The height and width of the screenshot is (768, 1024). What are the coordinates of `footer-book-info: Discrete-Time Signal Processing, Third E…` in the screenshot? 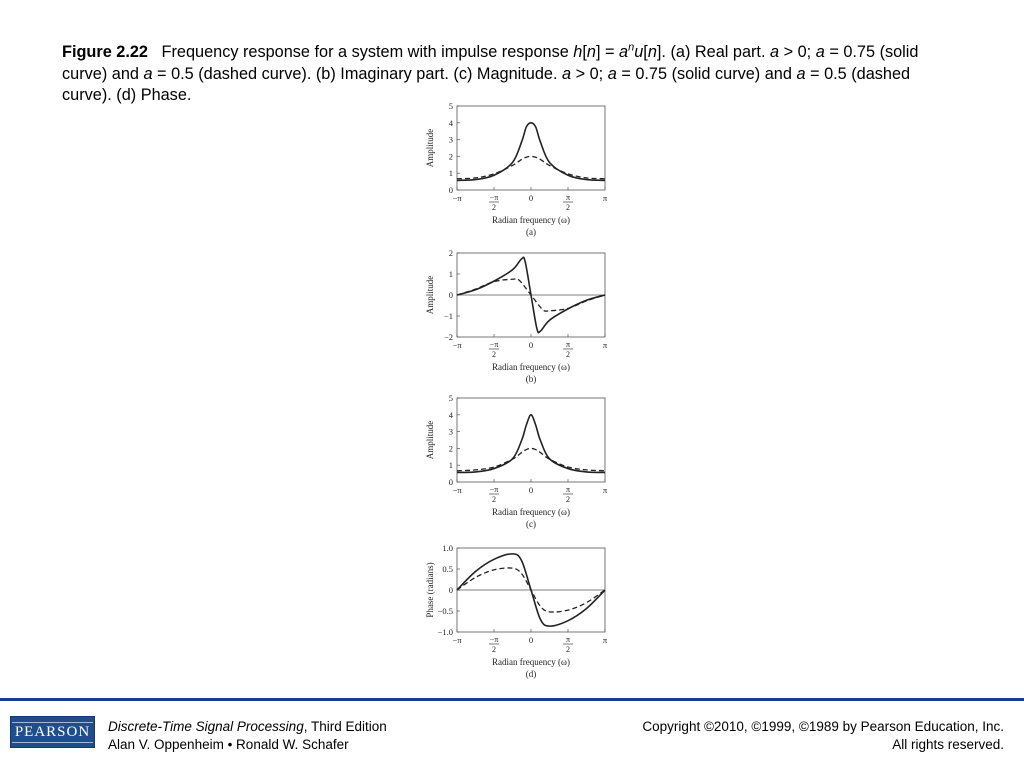 It's located at (247, 736).